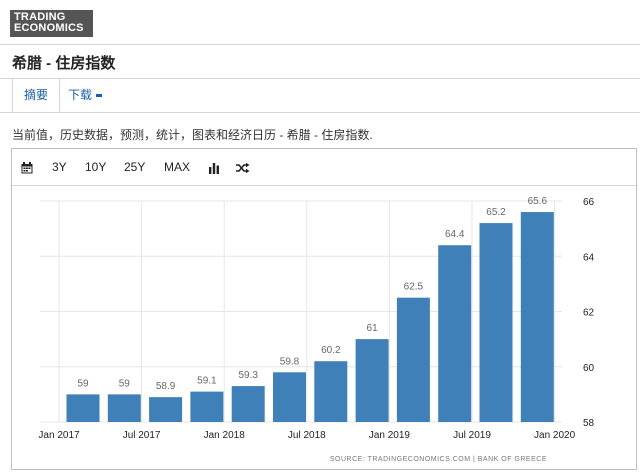 This screenshot has height=472, width=640. I want to click on trading-economics-logo: TRADING ECONOMICS, so click(51, 23).